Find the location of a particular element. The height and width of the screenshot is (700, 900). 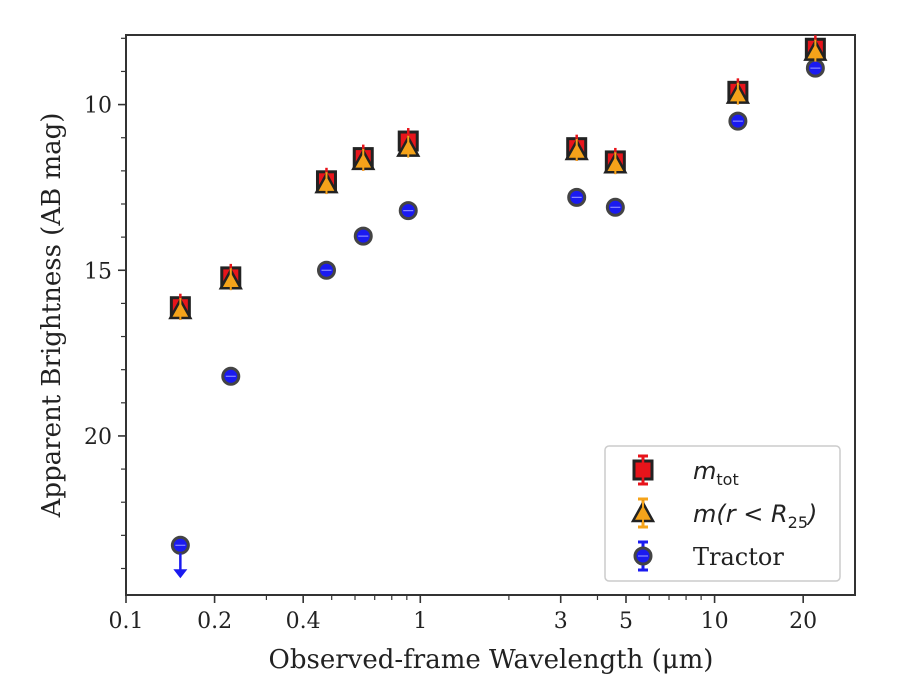

x-tick-label: 0.4 is located at coordinates (303, 621).